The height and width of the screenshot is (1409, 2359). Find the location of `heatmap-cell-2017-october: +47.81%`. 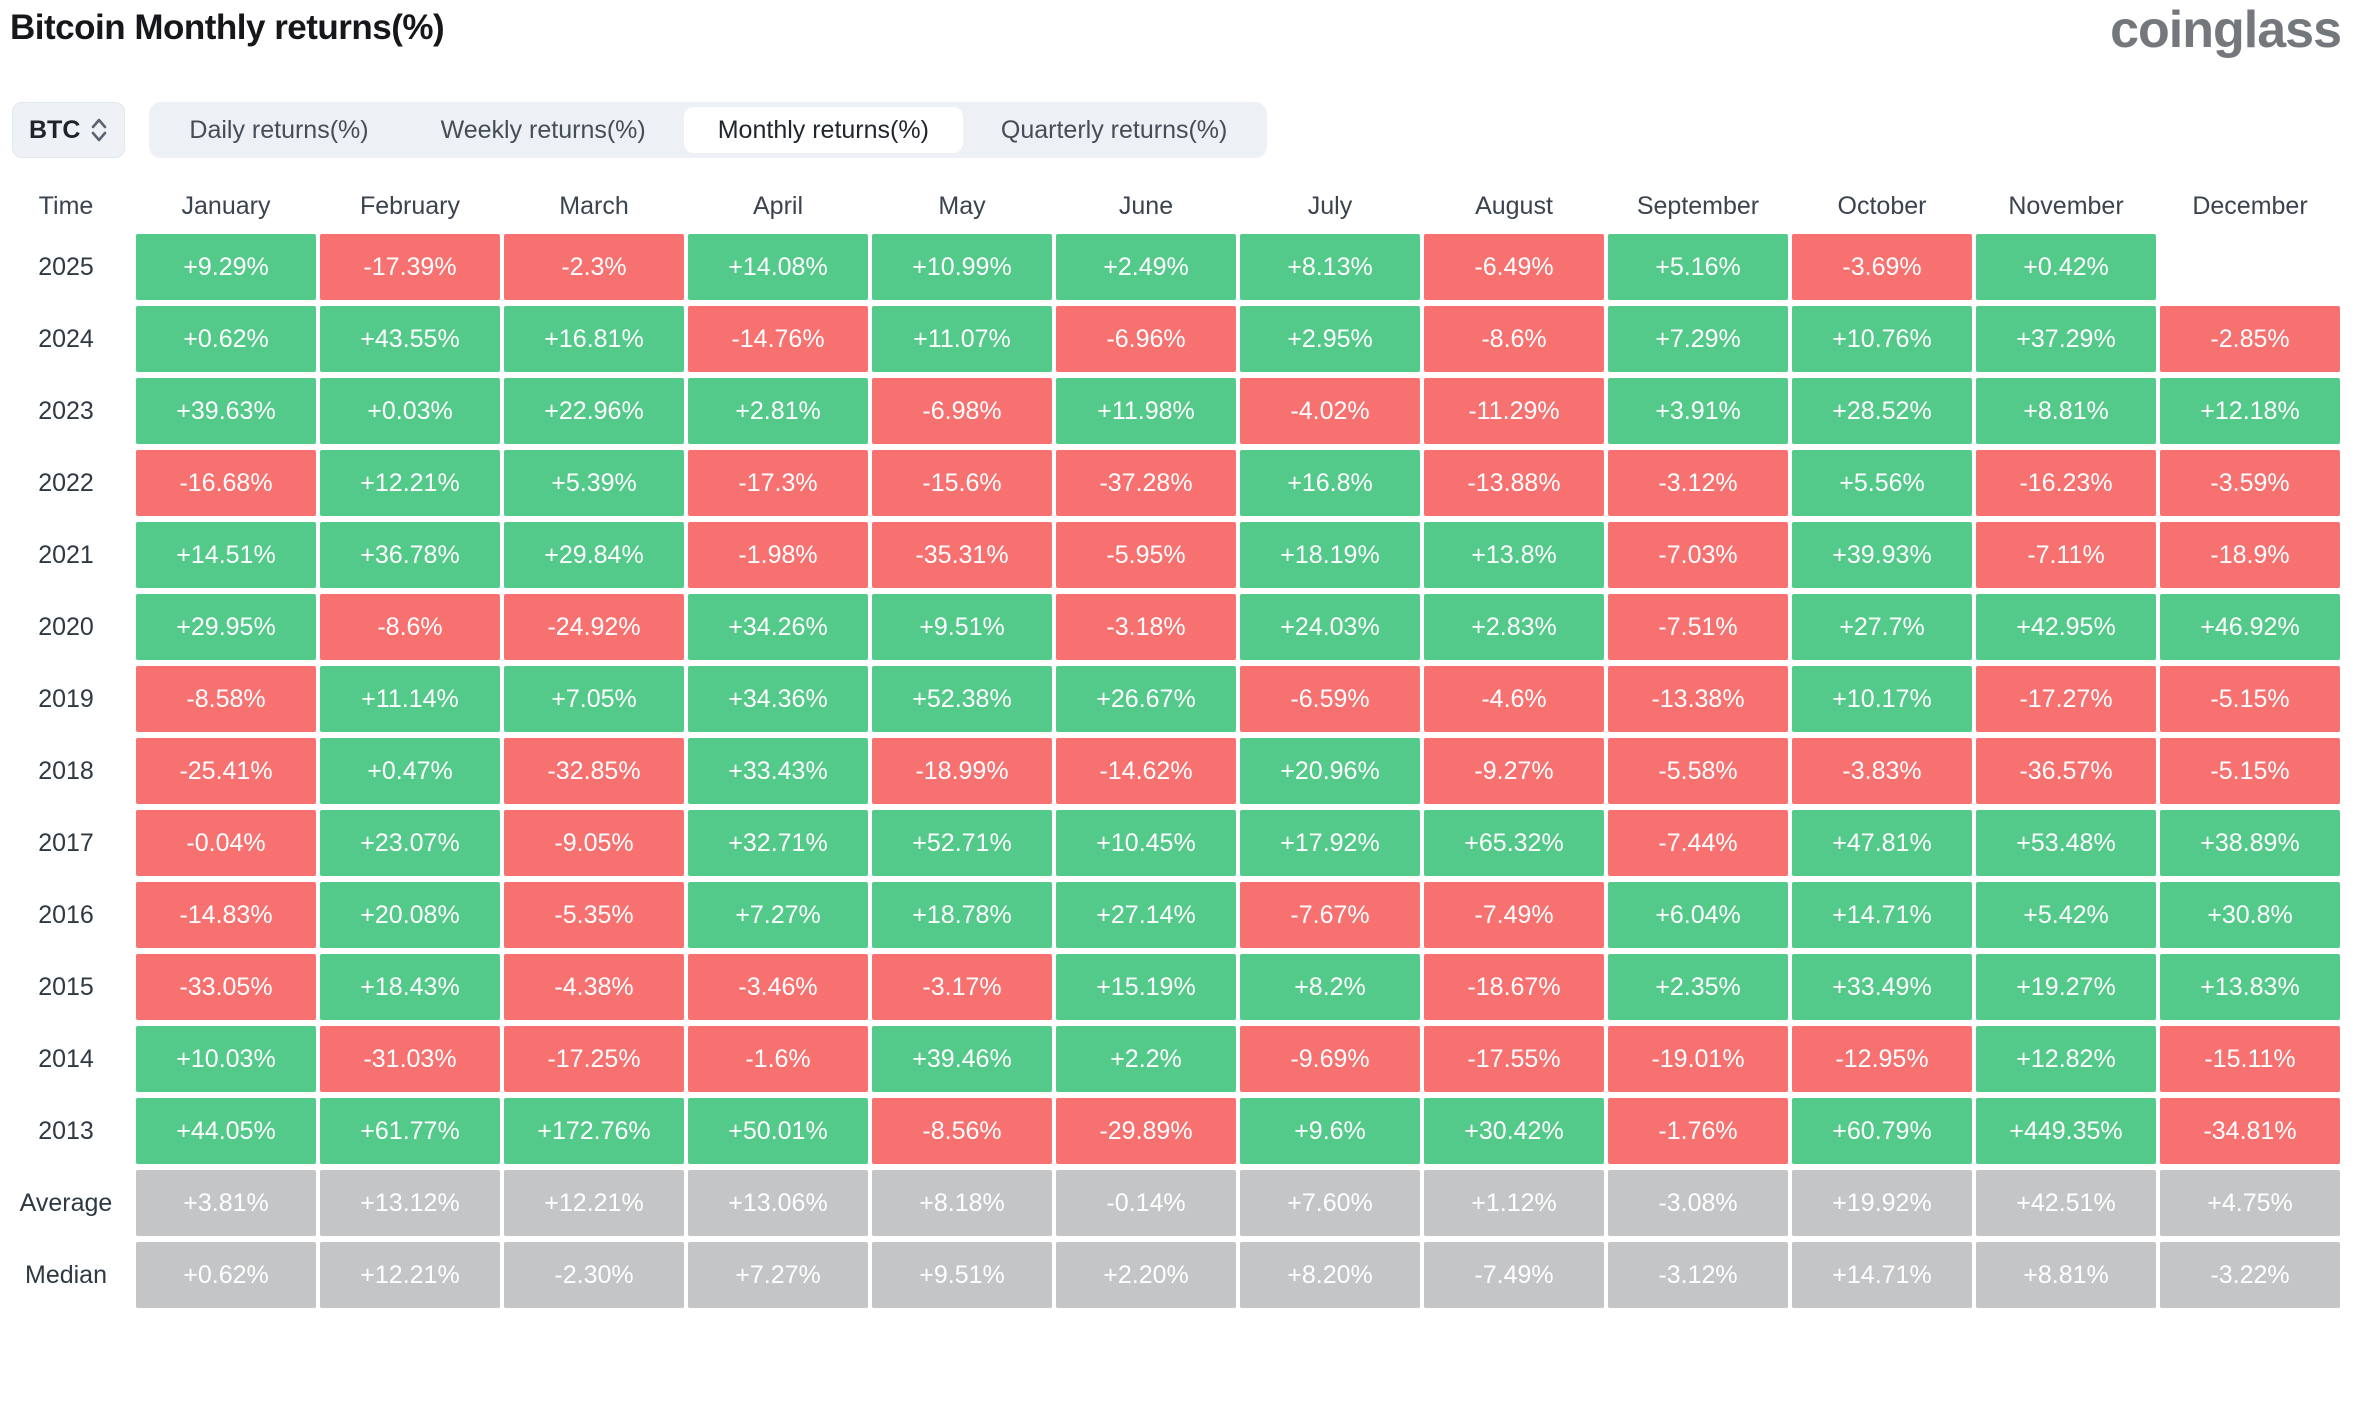

heatmap-cell-2017-october: +47.81% is located at coordinates (1882, 843).